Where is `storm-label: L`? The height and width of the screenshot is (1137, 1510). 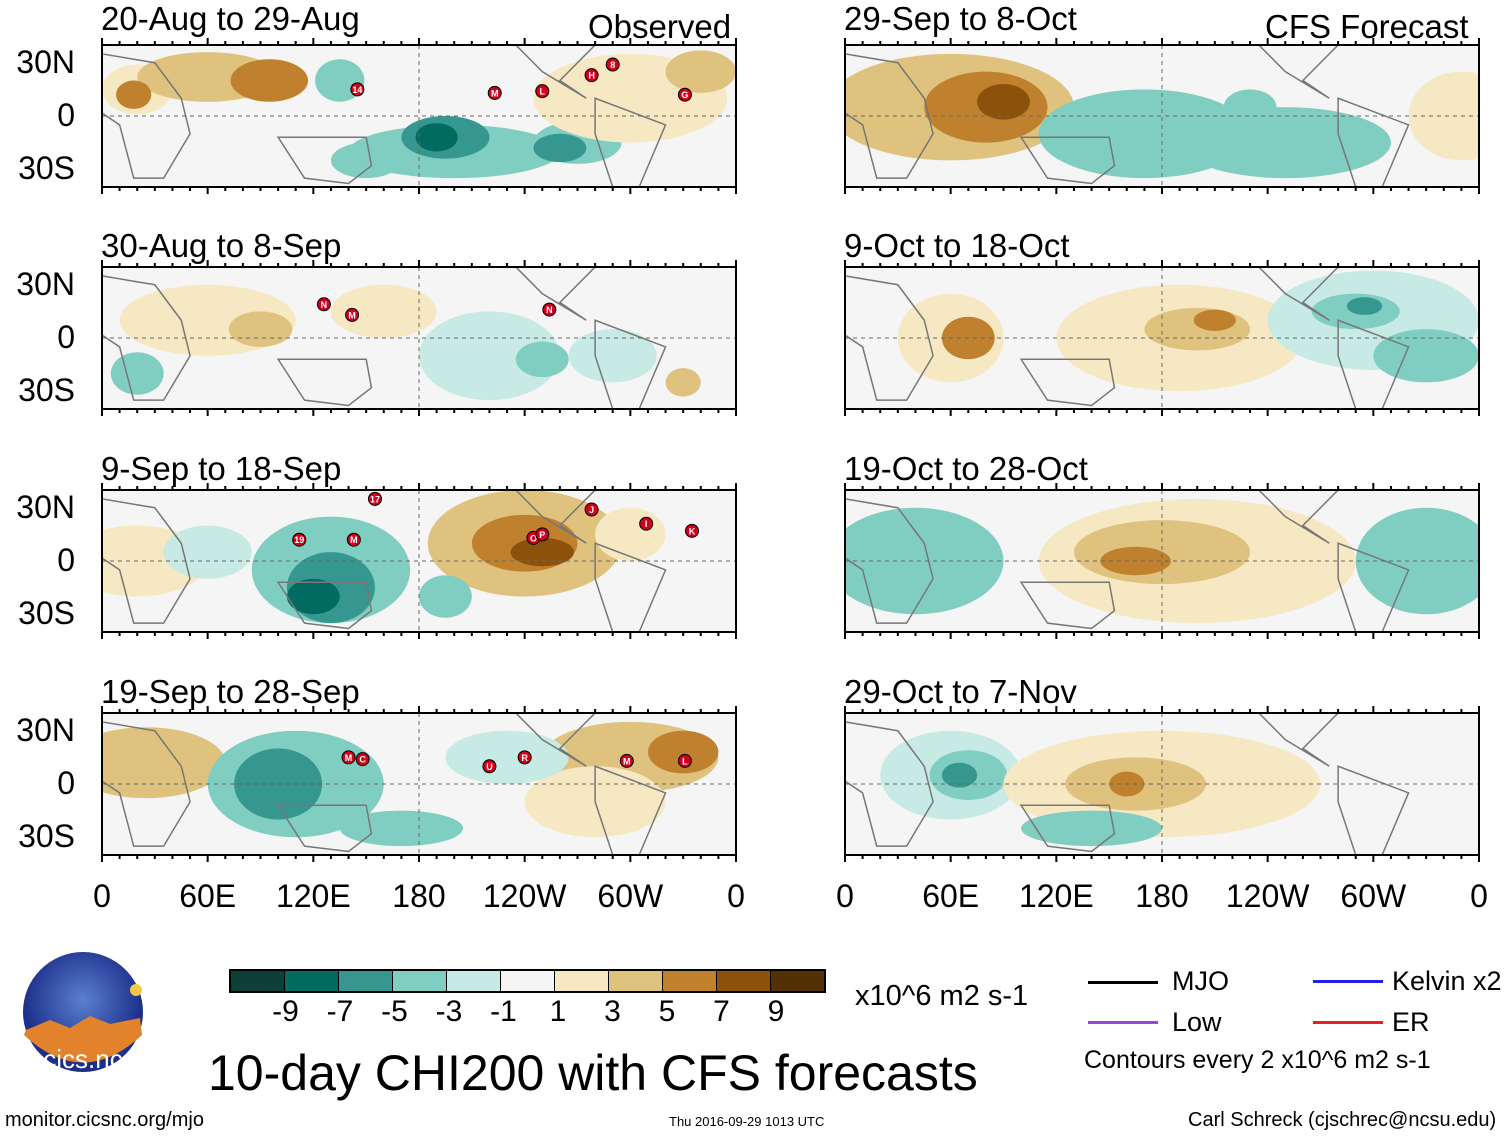 storm-label: L is located at coordinates (543, 92).